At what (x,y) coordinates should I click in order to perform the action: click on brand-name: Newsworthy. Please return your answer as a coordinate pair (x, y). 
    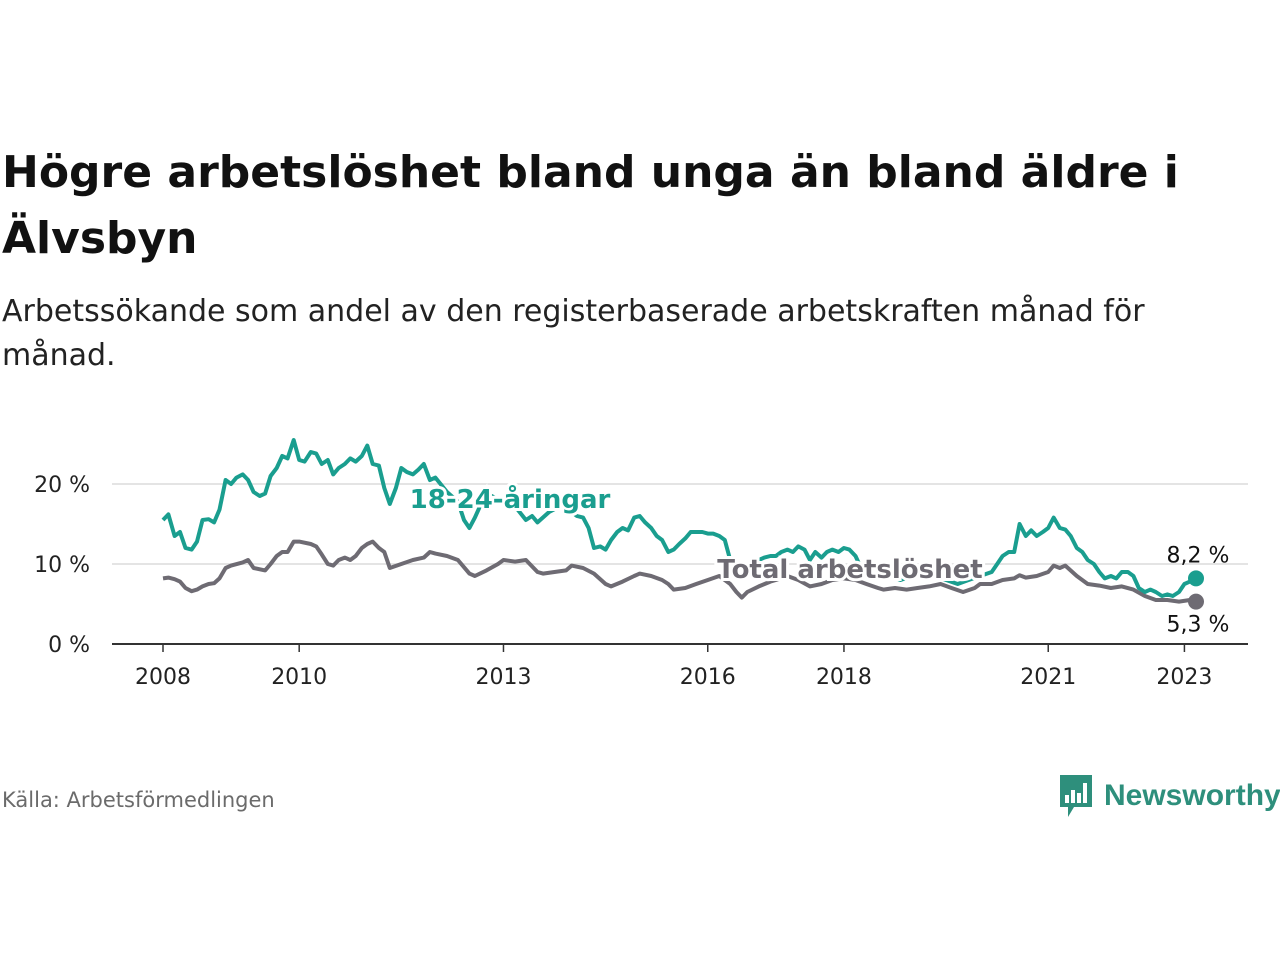
    Looking at the image, I should click on (1192, 795).